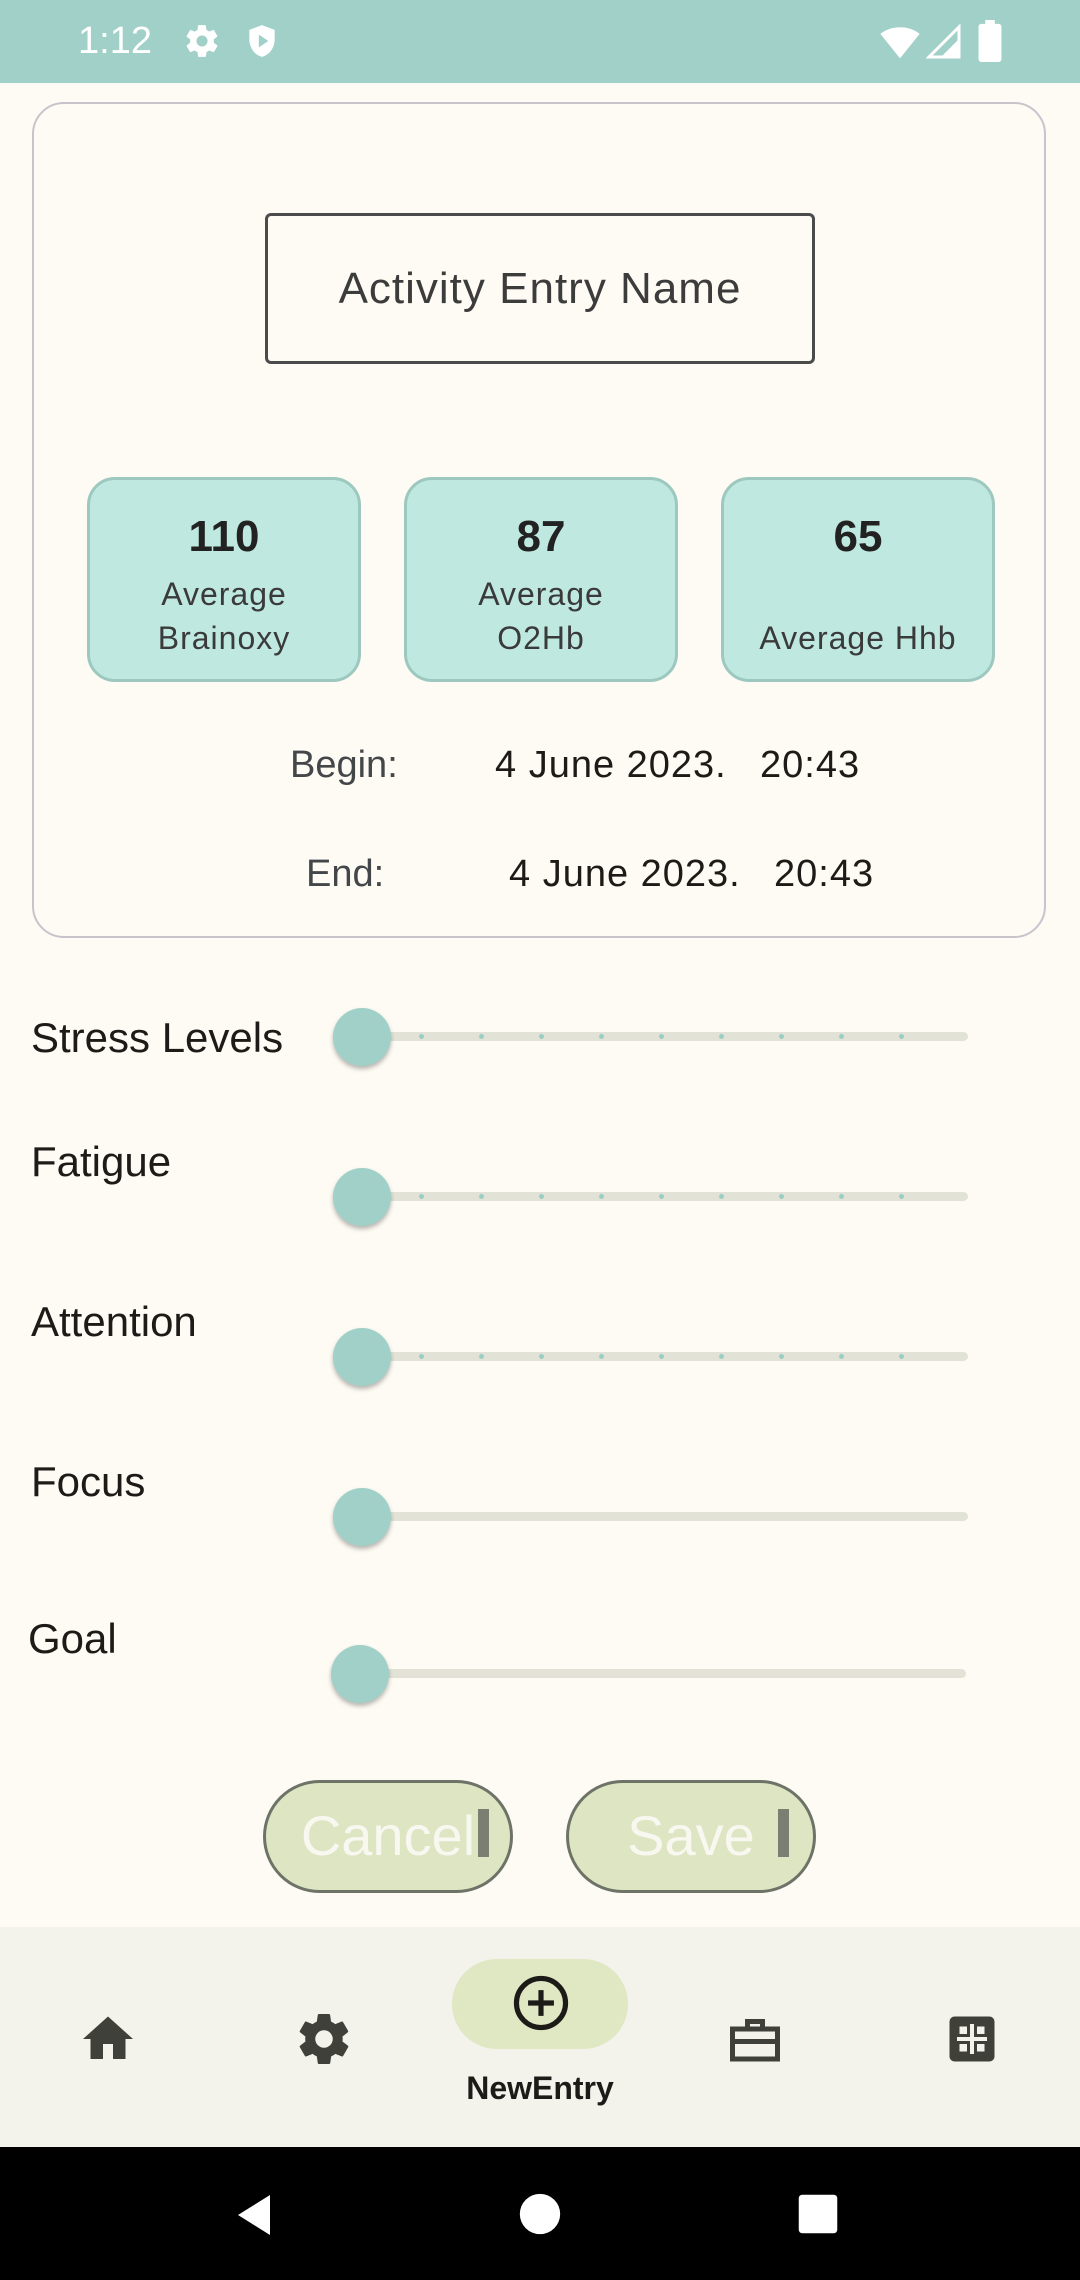 The height and width of the screenshot is (2280, 1080). I want to click on system-navigation-bar, so click(540, 2213).